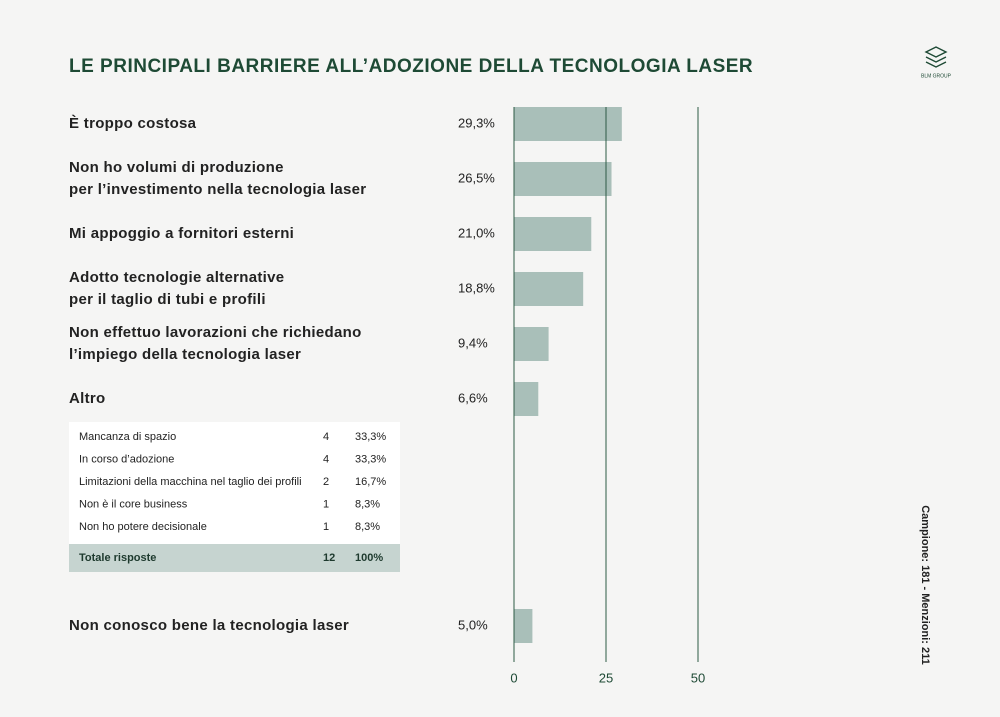  I want to click on category-label: È troppo costosa, so click(133, 123).